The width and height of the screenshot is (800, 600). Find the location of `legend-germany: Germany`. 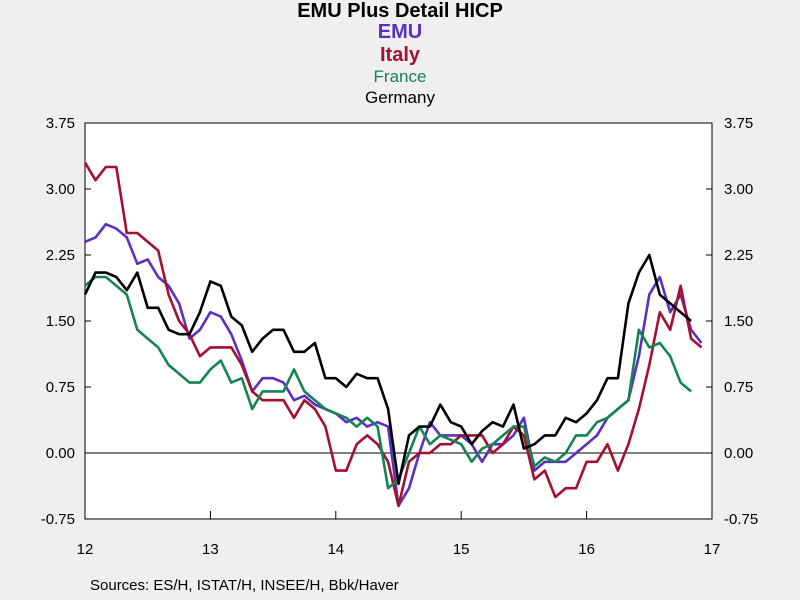

legend-germany: Germany is located at coordinates (400, 97).